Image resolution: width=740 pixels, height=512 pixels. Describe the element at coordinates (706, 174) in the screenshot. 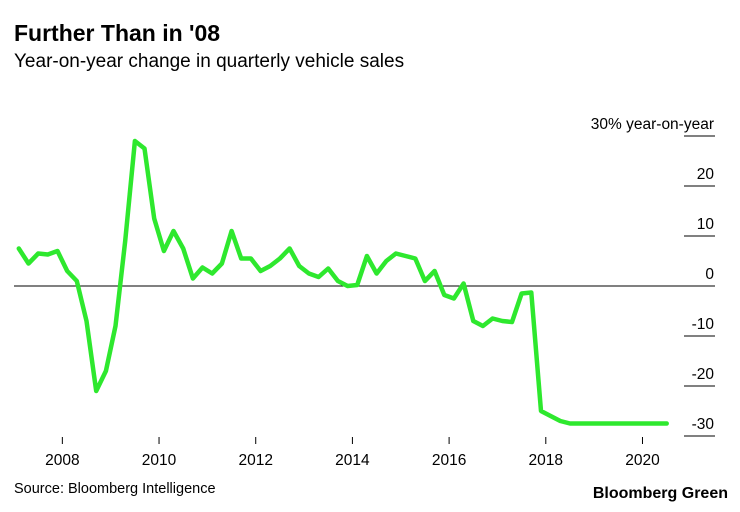

I see `y-tick-label: 20` at that location.